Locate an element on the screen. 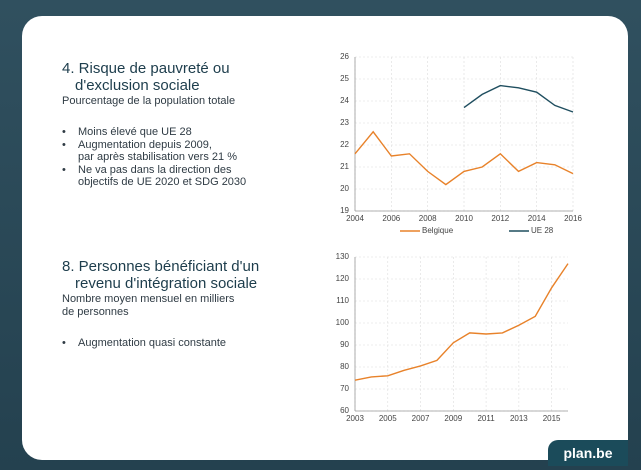 The width and height of the screenshot is (641, 470). y-tick-label: 70 is located at coordinates (344, 388).